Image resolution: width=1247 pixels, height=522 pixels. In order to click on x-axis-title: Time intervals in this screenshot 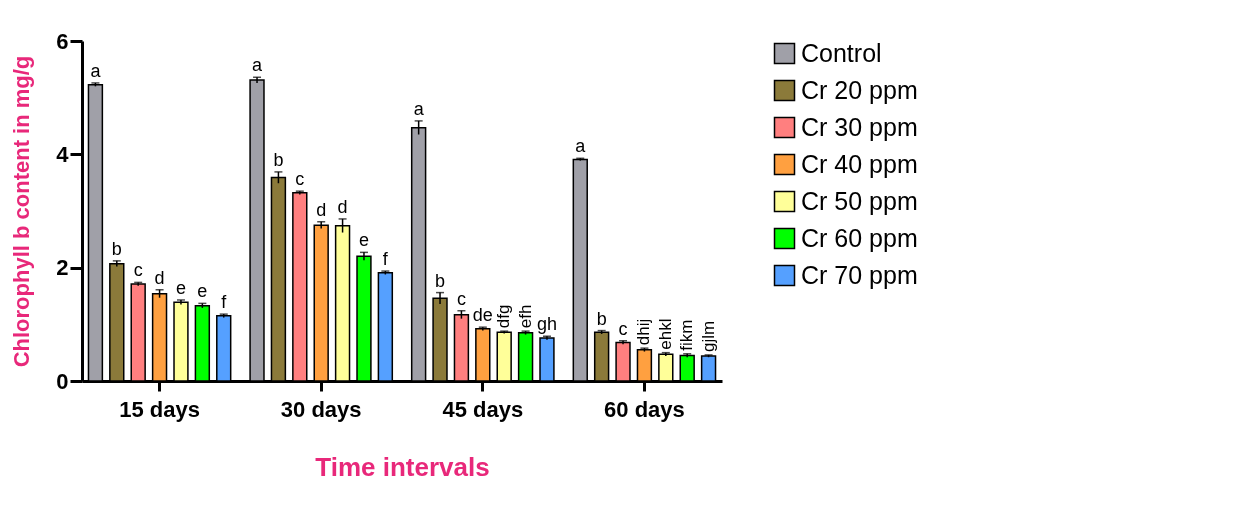, I will do `click(402, 466)`.